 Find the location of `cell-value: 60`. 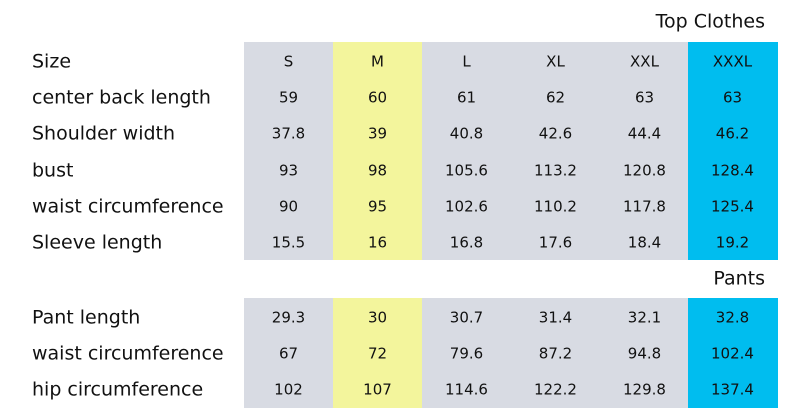

cell-value: 60 is located at coordinates (377, 97).